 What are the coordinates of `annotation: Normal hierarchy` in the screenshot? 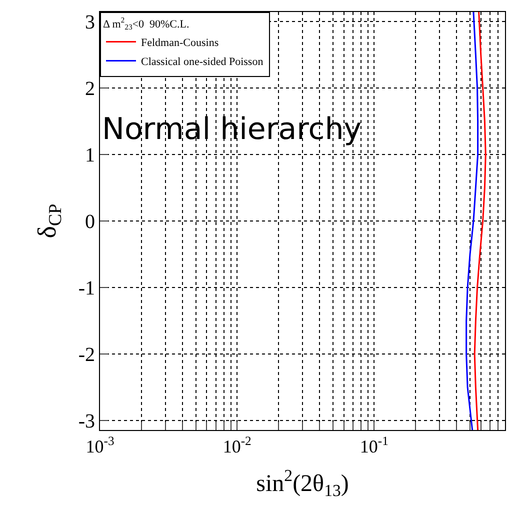 It's located at (232, 129).